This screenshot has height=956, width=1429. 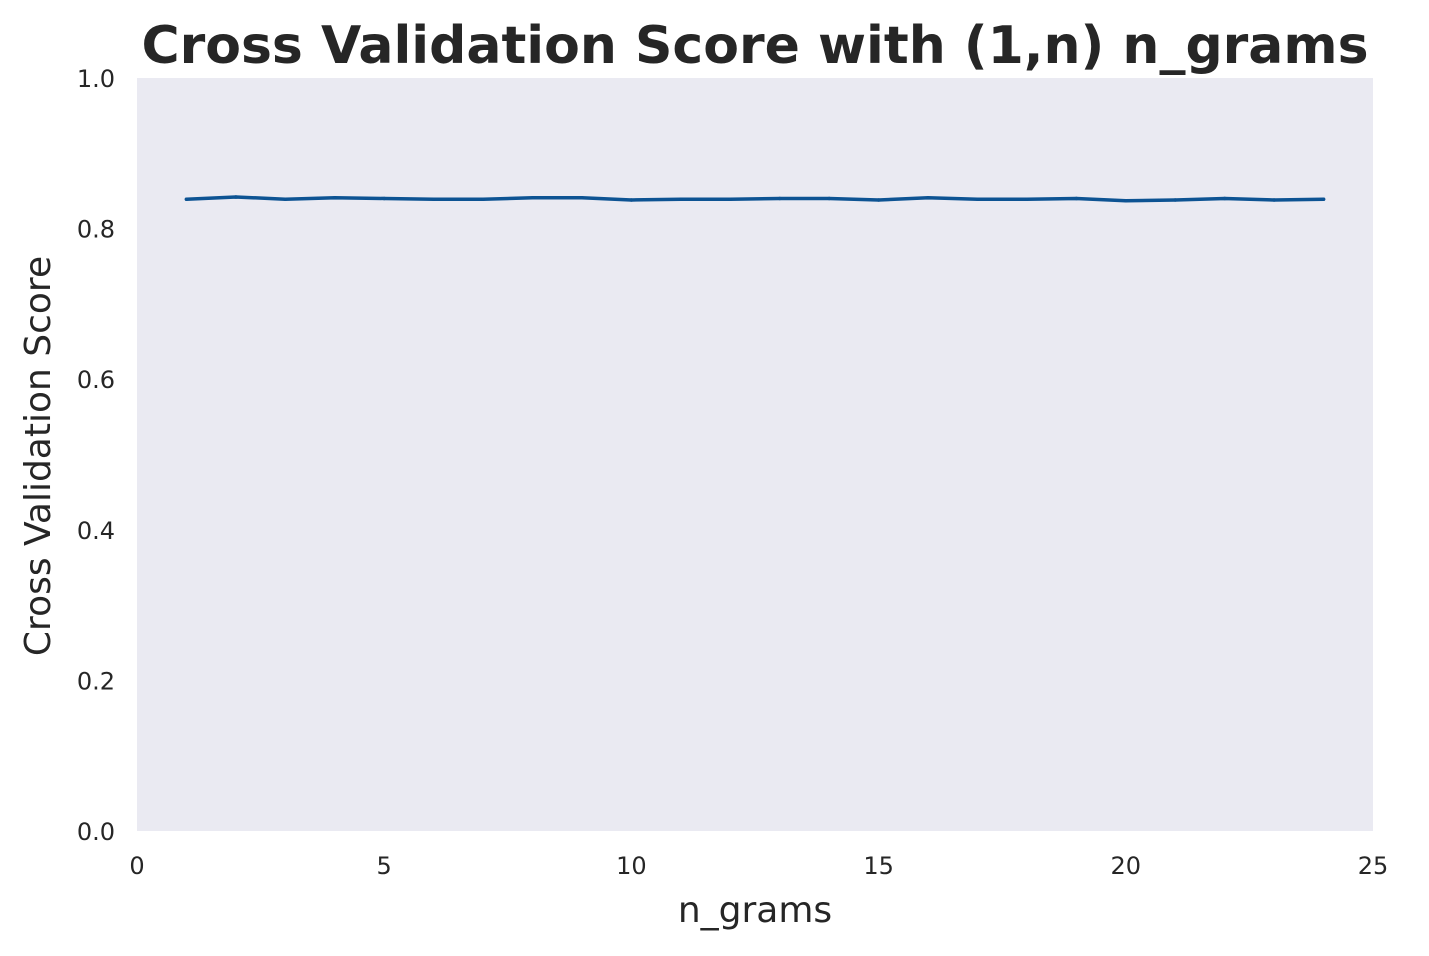 I want to click on y-axis-ticks: 0.0 0.2 0.4 0.6 0.8 1.0, so click(x=96, y=455).